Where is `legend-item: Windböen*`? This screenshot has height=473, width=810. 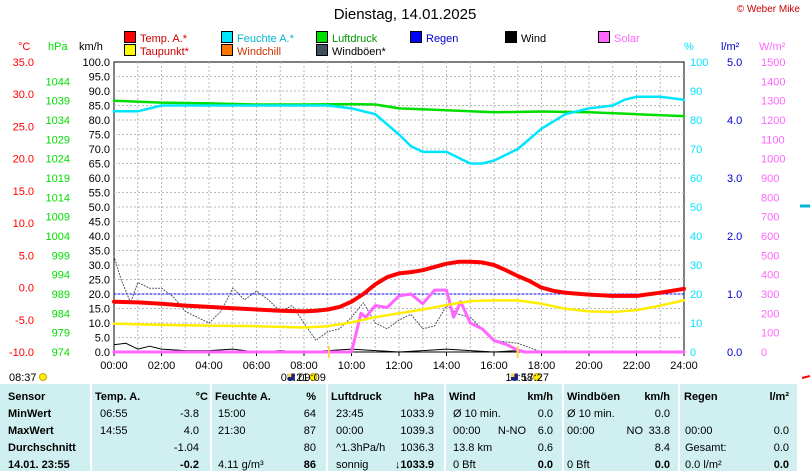
legend-item: Windböen* is located at coordinates (351, 51).